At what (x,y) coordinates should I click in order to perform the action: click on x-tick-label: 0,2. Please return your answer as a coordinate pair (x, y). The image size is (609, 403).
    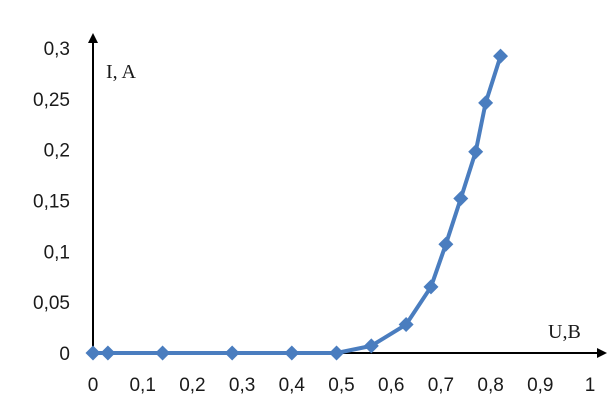
    Looking at the image, I should click on (192, 385).